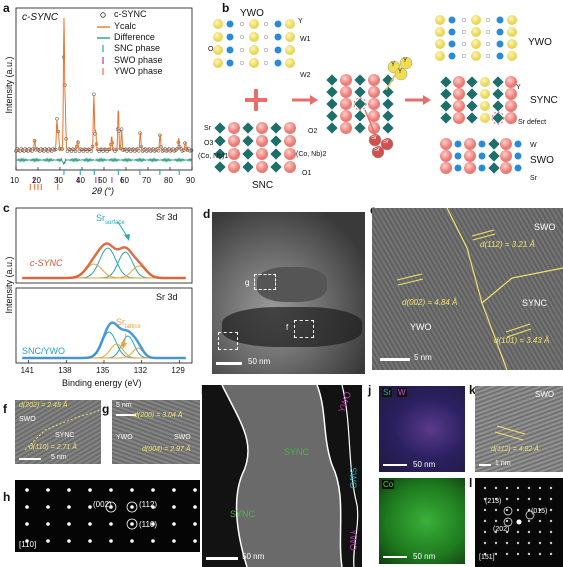 This screenshot has width=563, height=567. I want to click on swo-phase-ticks, so click(78, 180).